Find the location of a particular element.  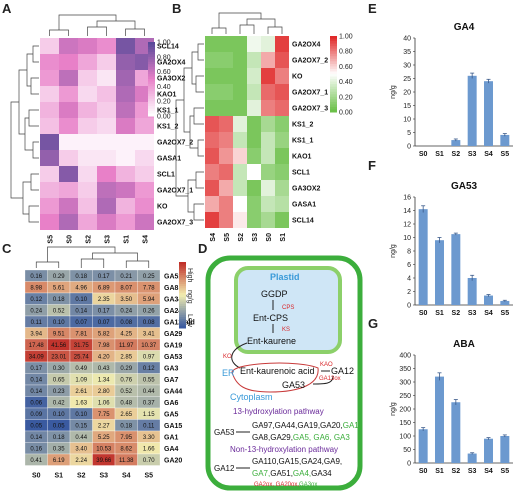

heatmap-c-value: 25.74 is located at coordinates (82, 357).